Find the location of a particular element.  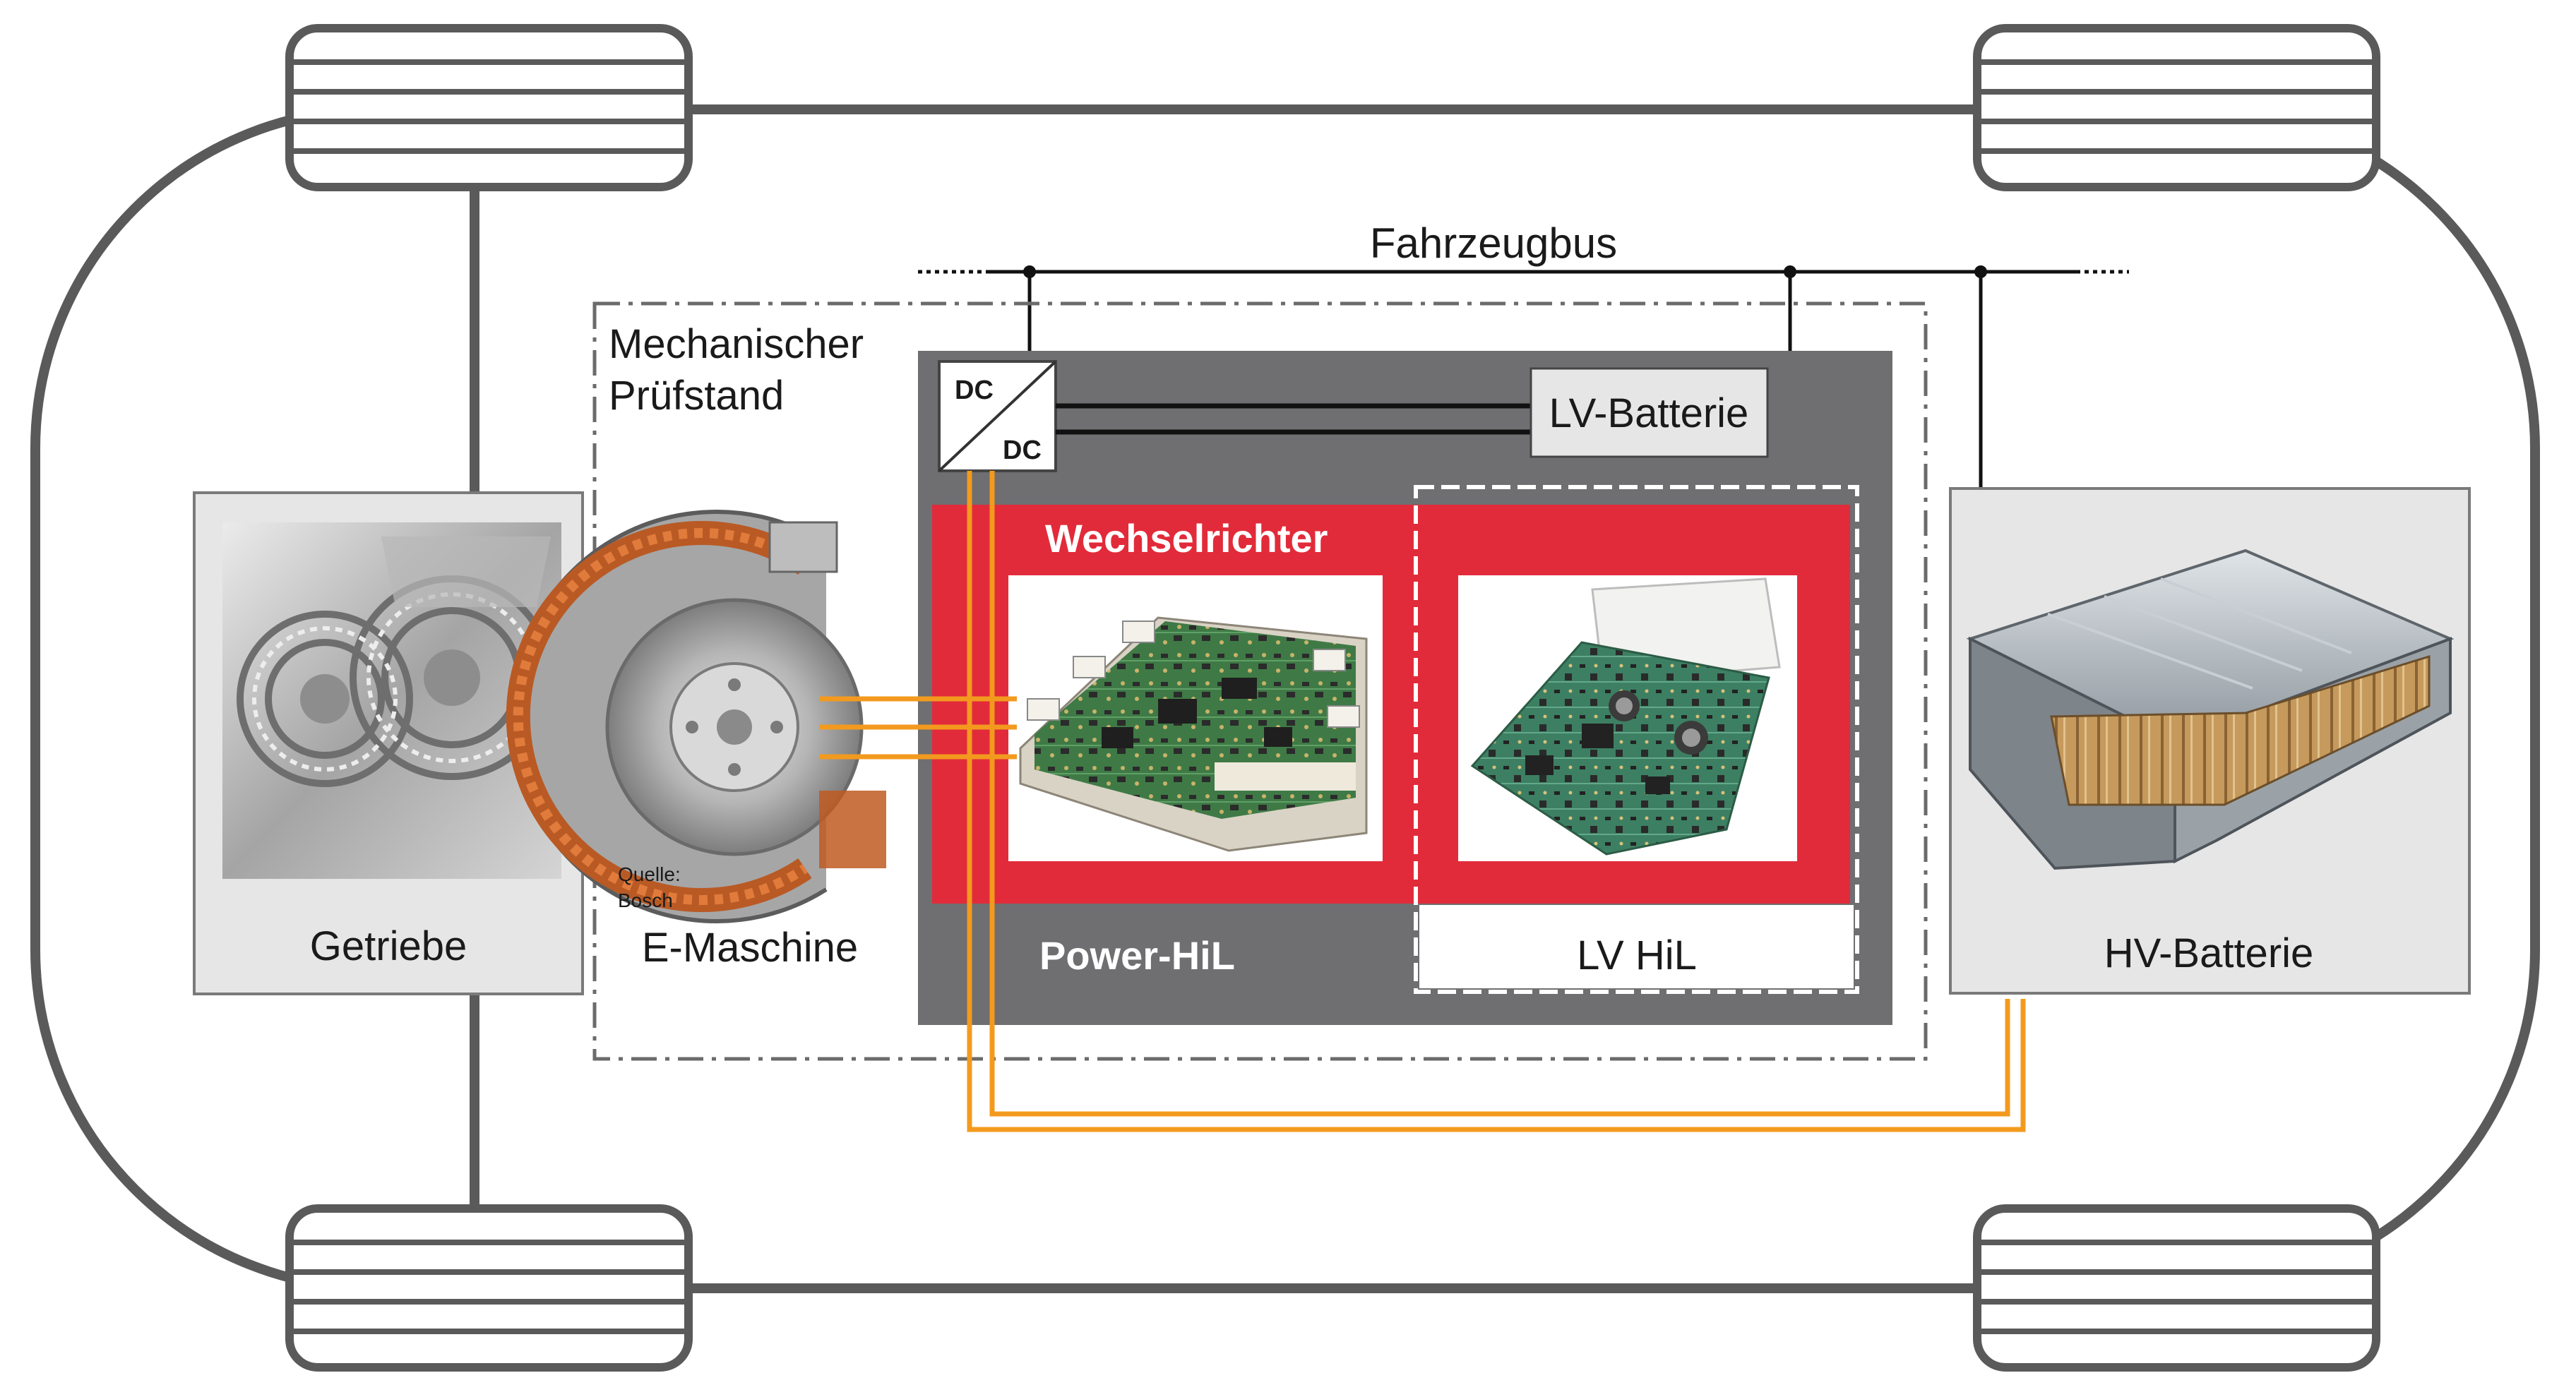

dc-bottom-label: DC is located at coordinates (1022, 450).